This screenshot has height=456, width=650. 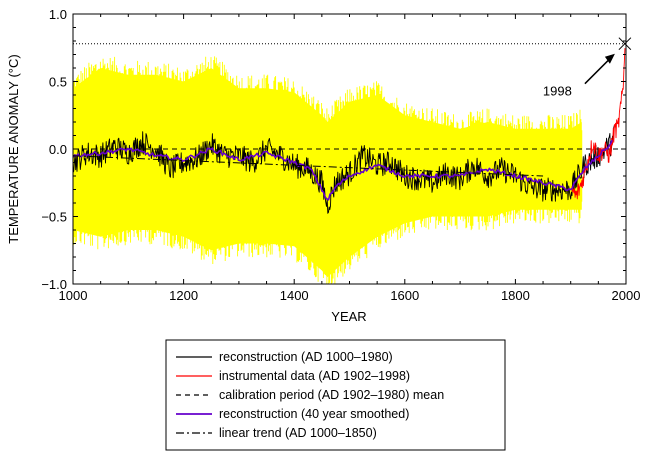 I want to click on annotation-arrow-head, so click(x=609, y=58).